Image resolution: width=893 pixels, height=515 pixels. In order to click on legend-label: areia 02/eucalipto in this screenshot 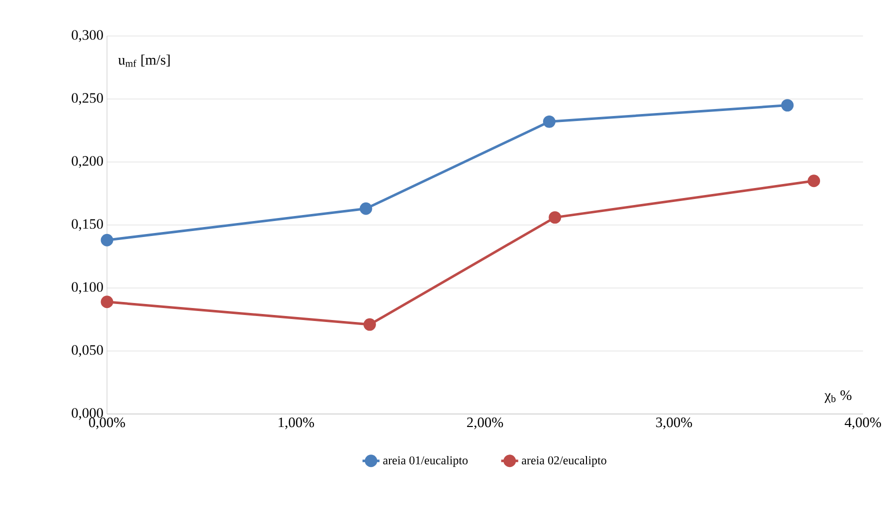, I will do `click(564, 461)`.